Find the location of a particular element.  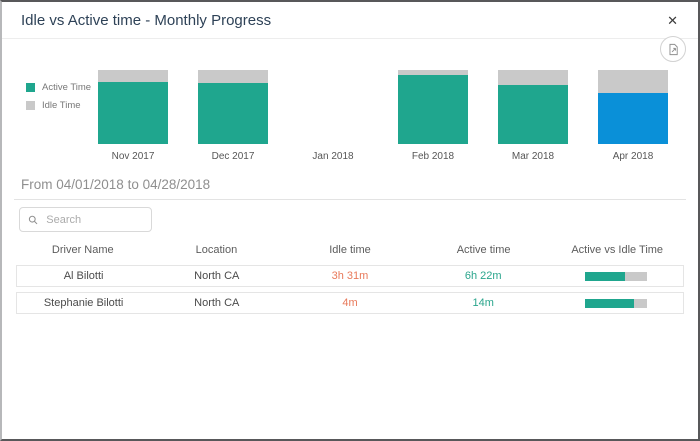

legend-item: Active Time is located at coordinates (58, 87).